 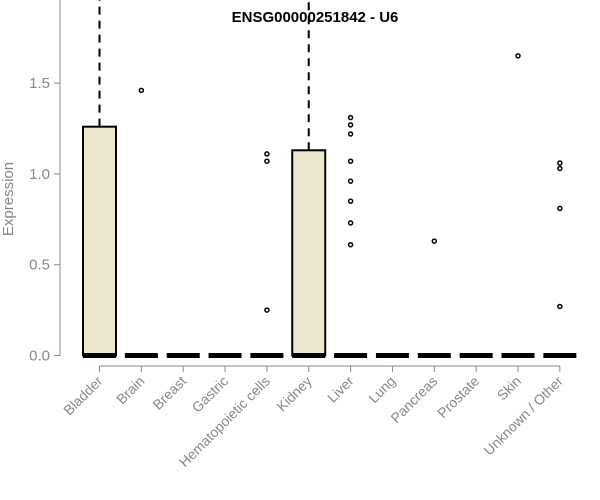 I want to click on x-tick-label: Kidney, so click(x=294, y=394).